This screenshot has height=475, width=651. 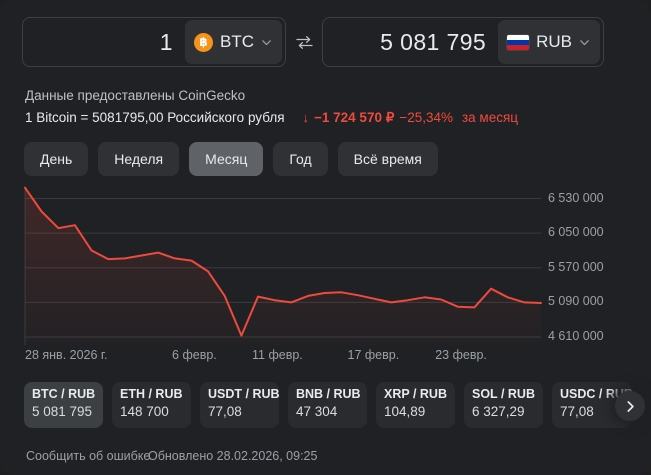 I want to click on updated-timestamp: Обновлено 28.02.2026, 09:25, so click(x=233, y=456).